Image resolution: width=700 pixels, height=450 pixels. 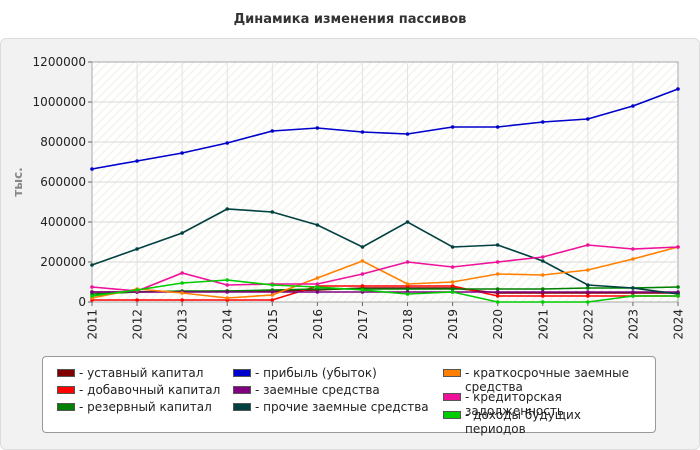 I want to click on legend-label: - прибыль (убыток), so click(x=316, y=373).